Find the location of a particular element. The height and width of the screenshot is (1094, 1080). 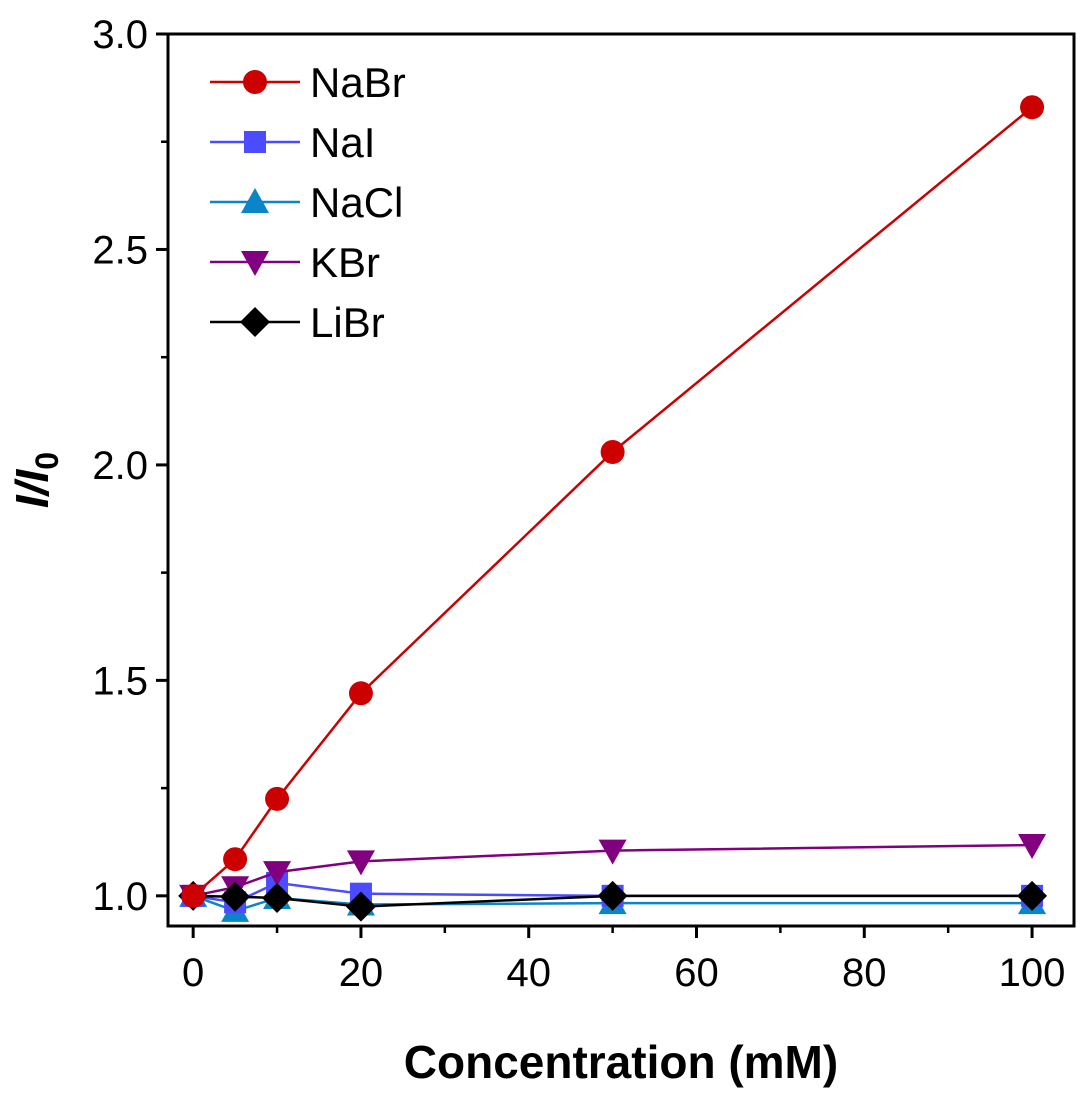

legend-item-kbr: KBr is located at coordinates (295, 262).